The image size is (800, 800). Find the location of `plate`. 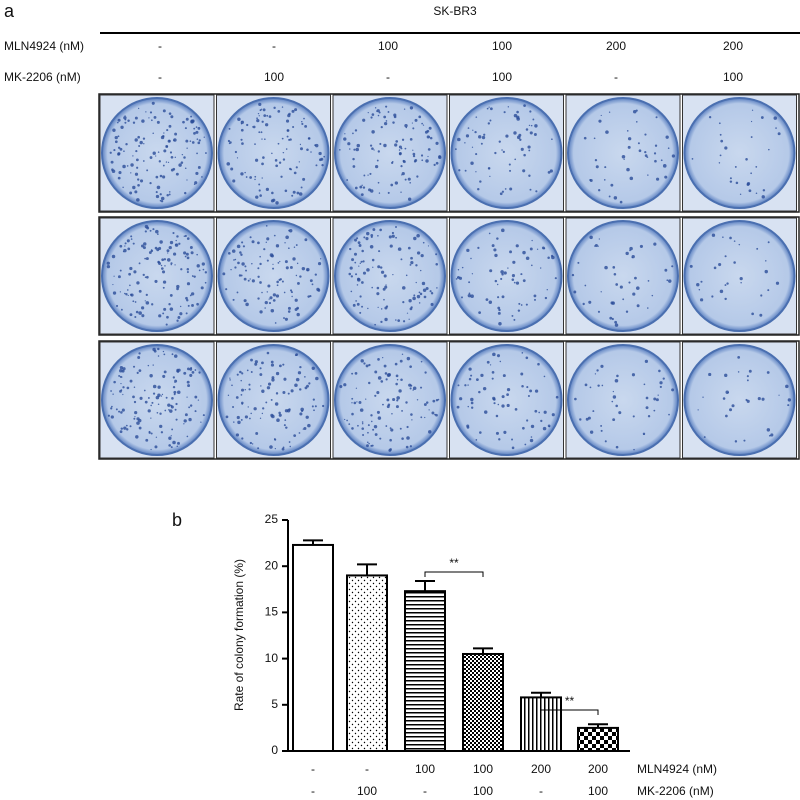

plate is located at coordinates (623, 276).